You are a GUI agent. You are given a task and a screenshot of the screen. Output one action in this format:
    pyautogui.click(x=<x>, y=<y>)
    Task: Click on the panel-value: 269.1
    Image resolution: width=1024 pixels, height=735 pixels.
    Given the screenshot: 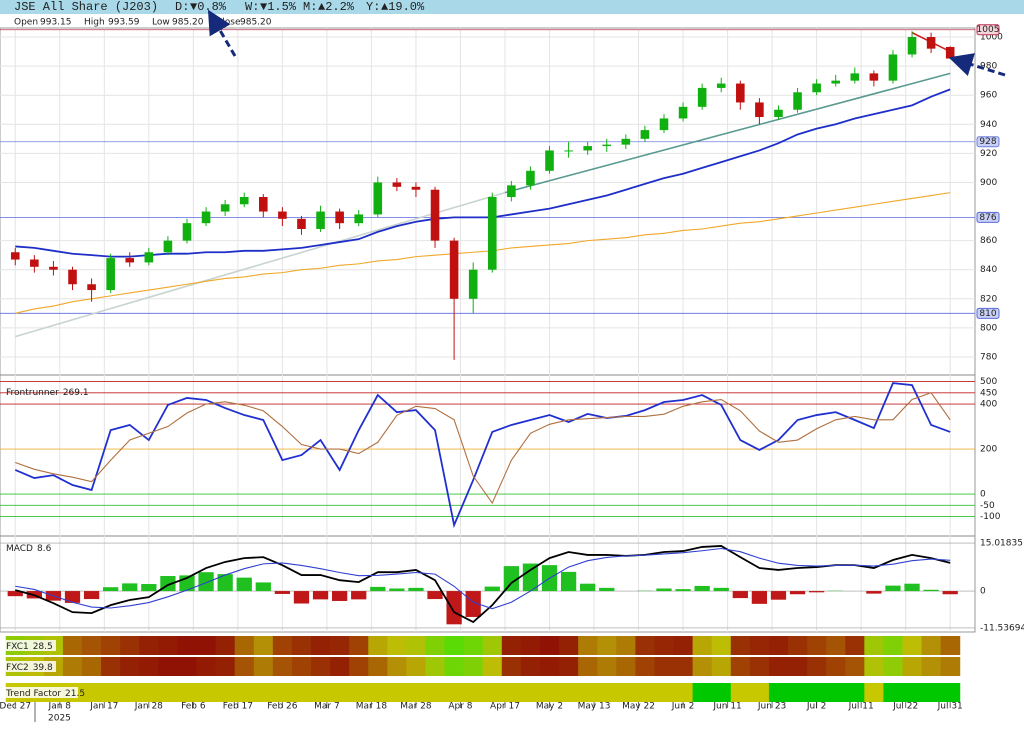 What is the action you would take?
    pyautogui.click(x=76, y=393)
    